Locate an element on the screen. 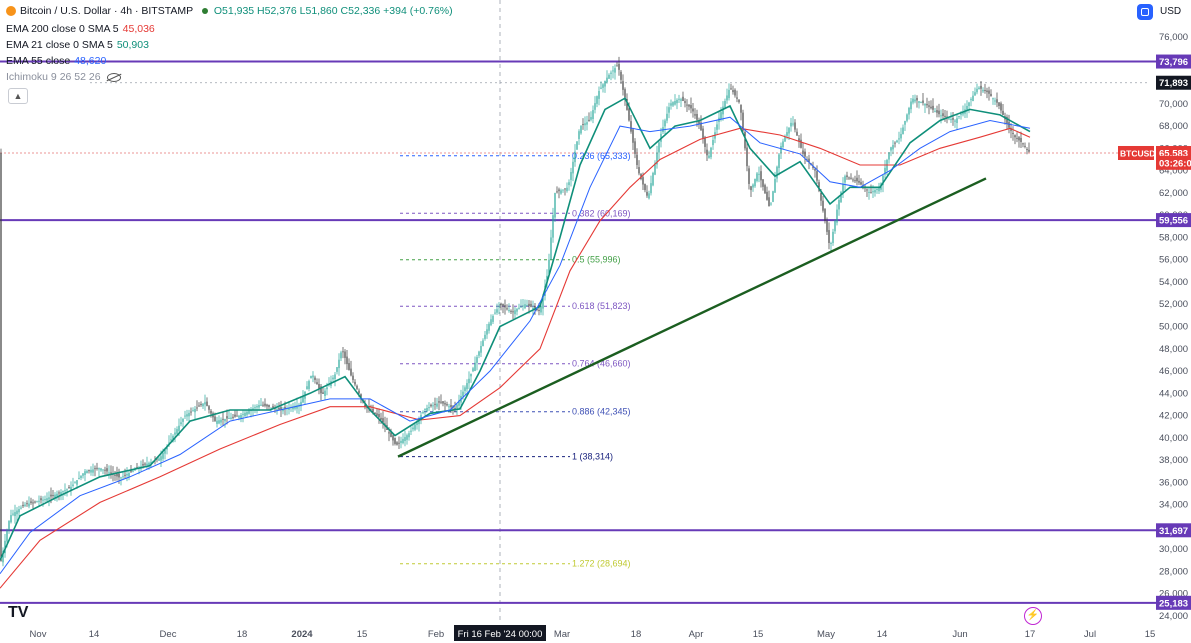  y-tick-label: 64,000 is located at coordinates (1173, 171).